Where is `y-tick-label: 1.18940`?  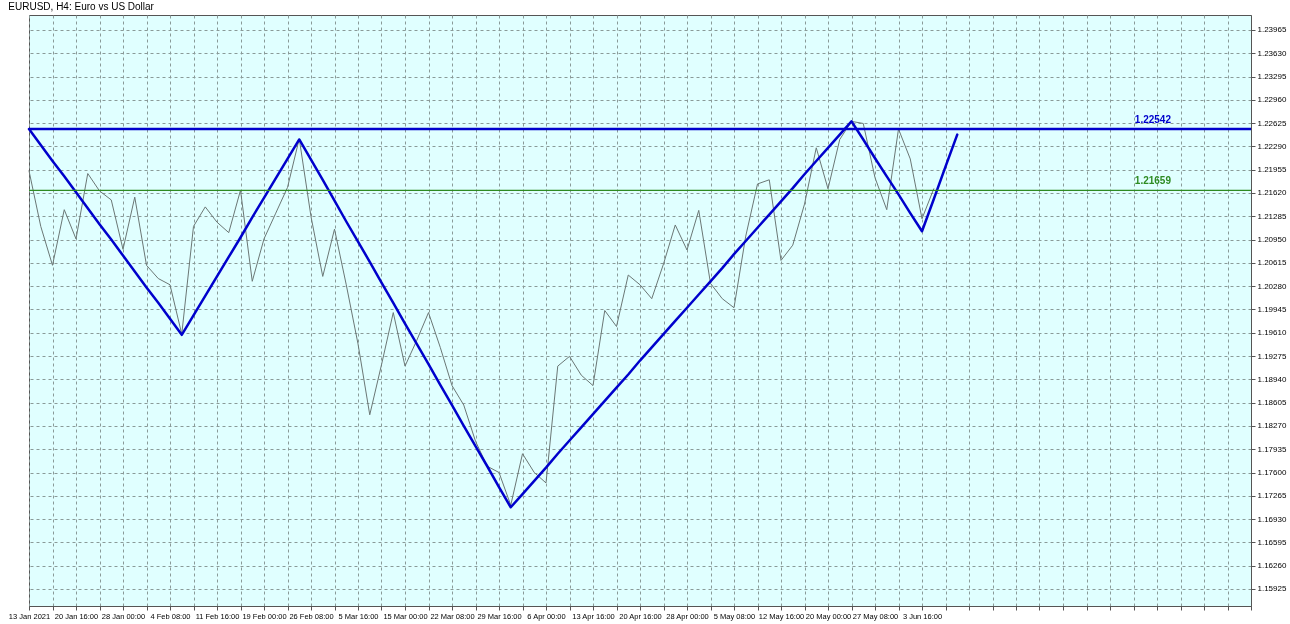 y-tick-label: 1.18940 is located at coordinates (1272, 379).